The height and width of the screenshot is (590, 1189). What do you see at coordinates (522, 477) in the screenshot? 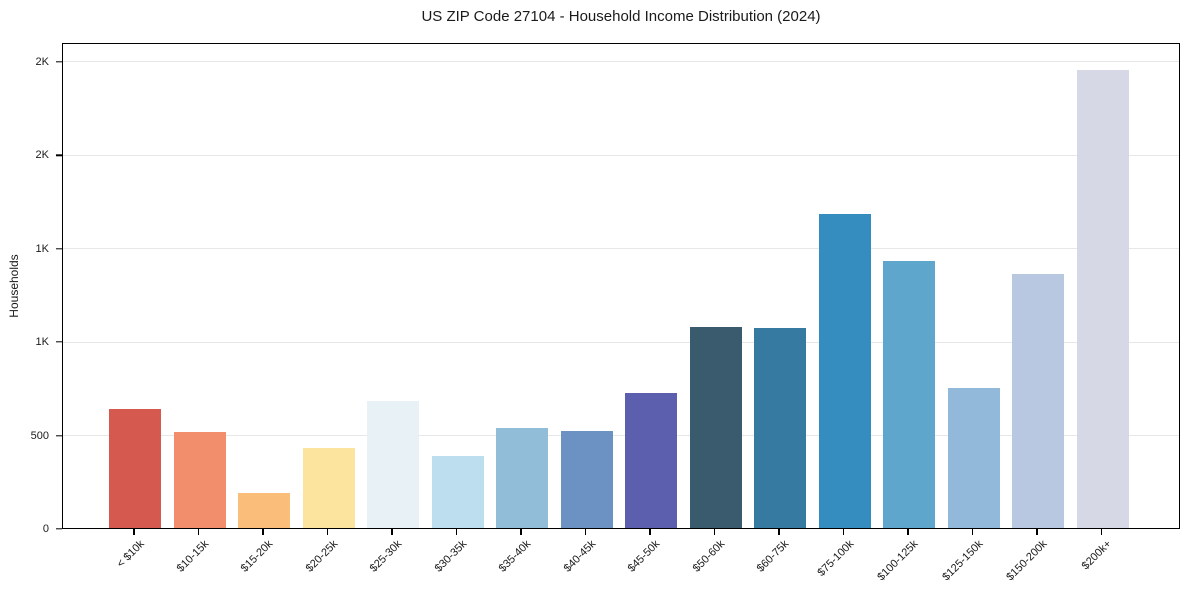
I see `bar-$35-40k` at bounding box center [522, 477].